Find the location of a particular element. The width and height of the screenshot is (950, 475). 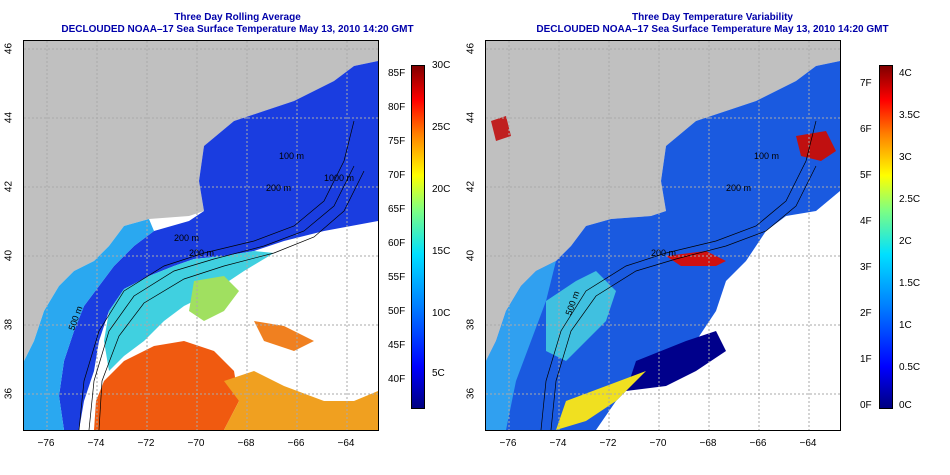

left-cb-f-55: 55F is located at coordinates (397, 277).